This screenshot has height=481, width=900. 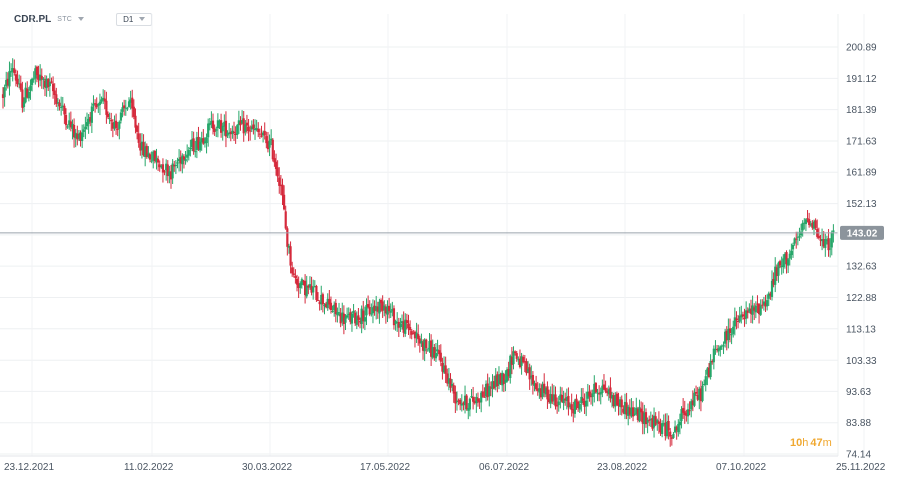 What do you see at coordinates (142, 19) in the screenshot?
I see `chevron-down-icon` at bounding box center [142, 19].